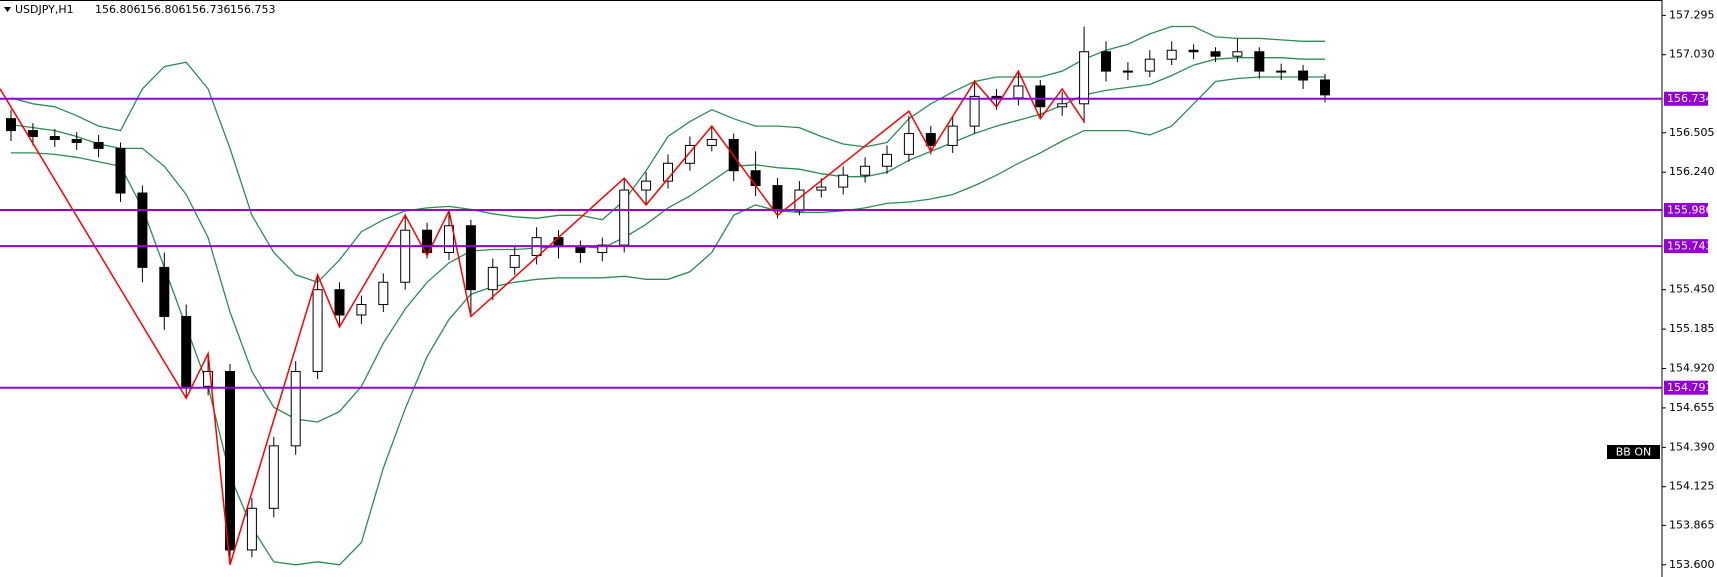  What do you see at coordinates (253, 9) in the screenshot?
I see `quote-value: 156.753` at bounding box center [253, 9].